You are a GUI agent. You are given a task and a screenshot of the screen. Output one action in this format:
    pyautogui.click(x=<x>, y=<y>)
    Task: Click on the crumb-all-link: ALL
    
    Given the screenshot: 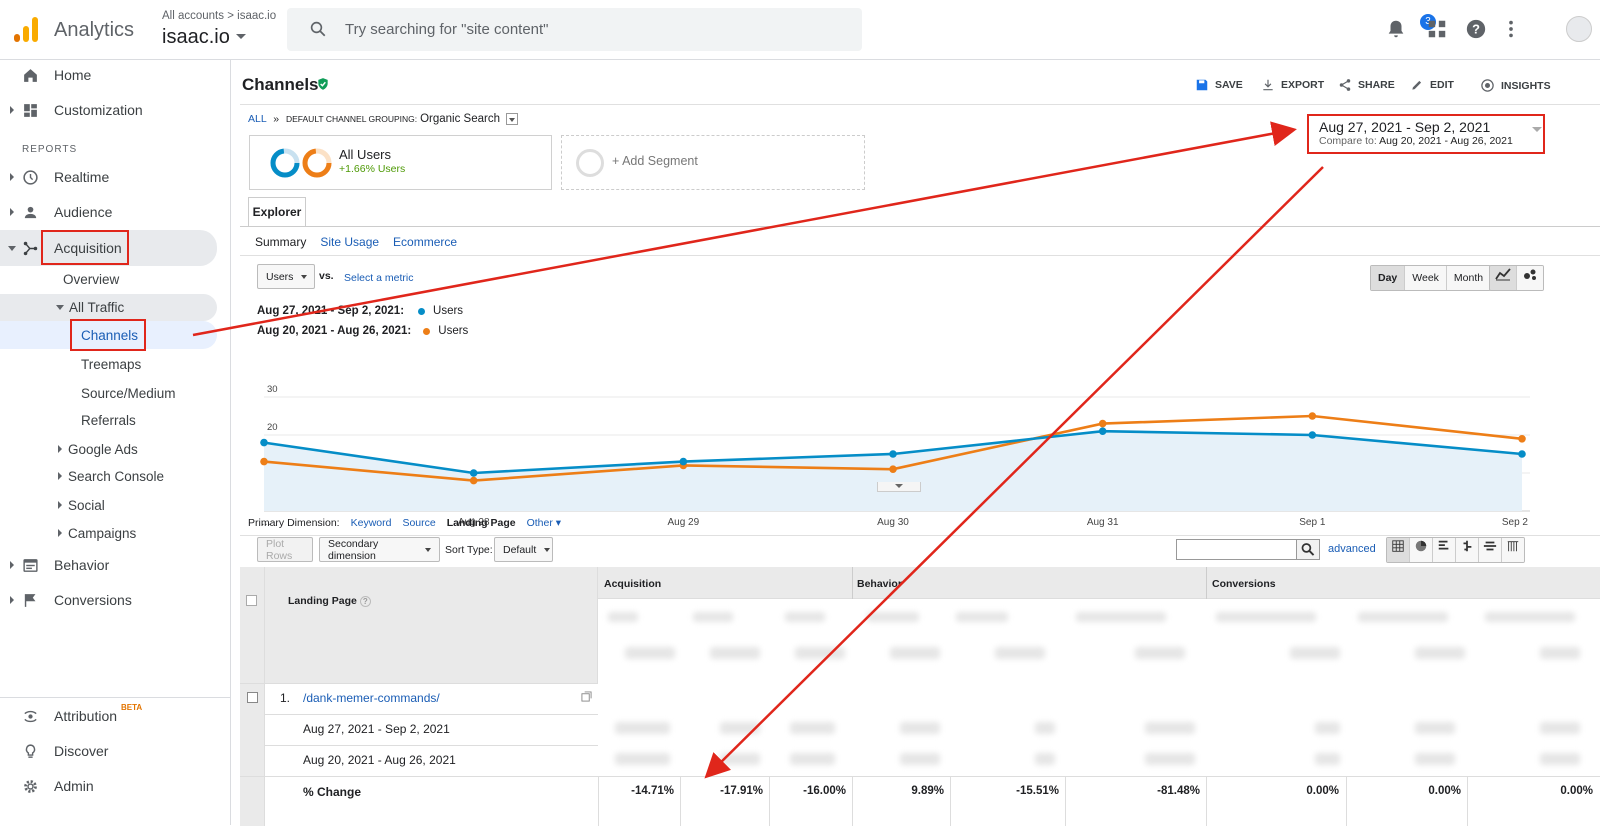 What is the action you would take?
    pyautogui.click(x=257, y=119)
    